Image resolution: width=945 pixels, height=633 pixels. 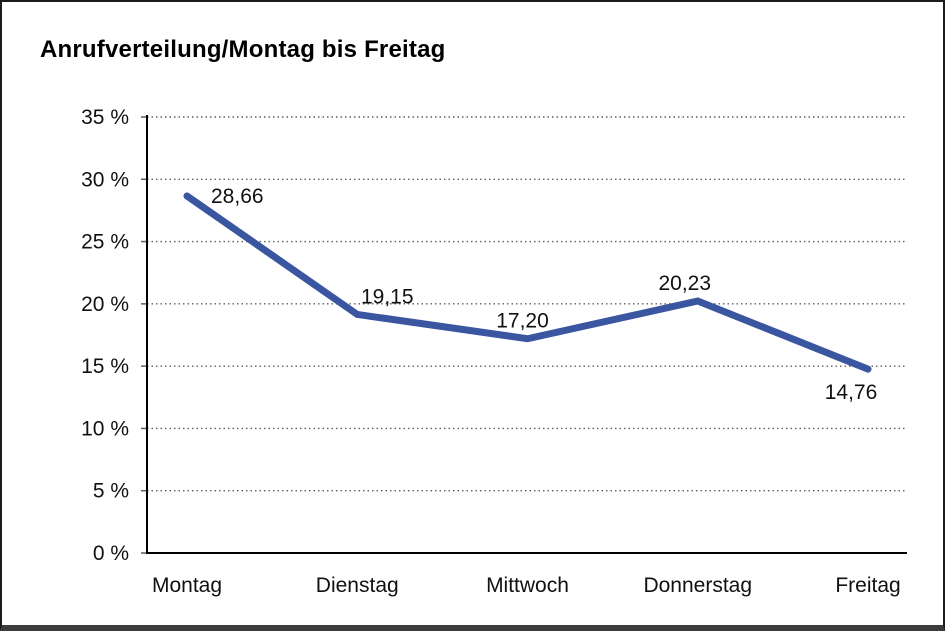 I want to click on data-point-label: 19,15, so click(x=387, y=296).